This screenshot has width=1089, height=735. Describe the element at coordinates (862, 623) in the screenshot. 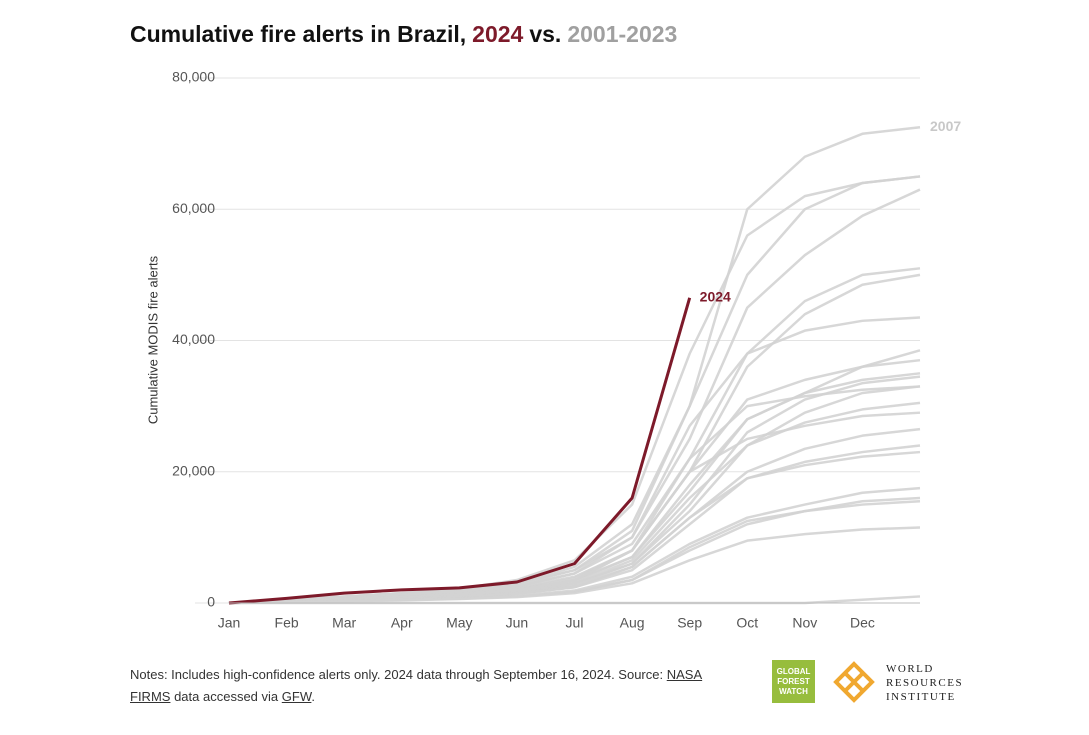

I see `x-tick-label: Dec` at that location.